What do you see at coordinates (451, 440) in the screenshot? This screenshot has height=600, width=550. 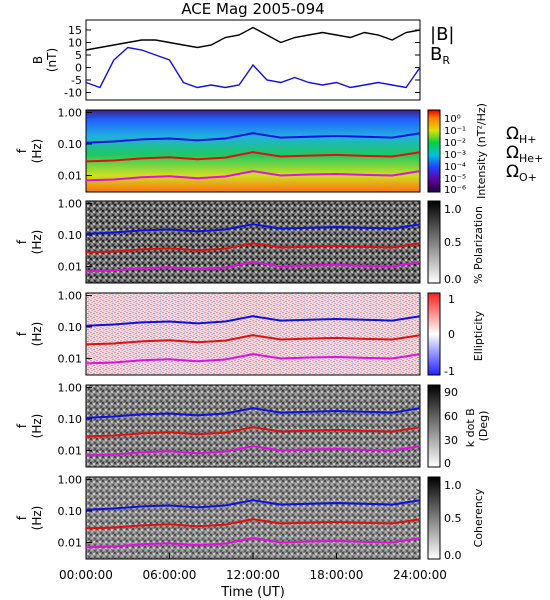 I see `cbar-tick: 30` at bounding box center [451, 440].